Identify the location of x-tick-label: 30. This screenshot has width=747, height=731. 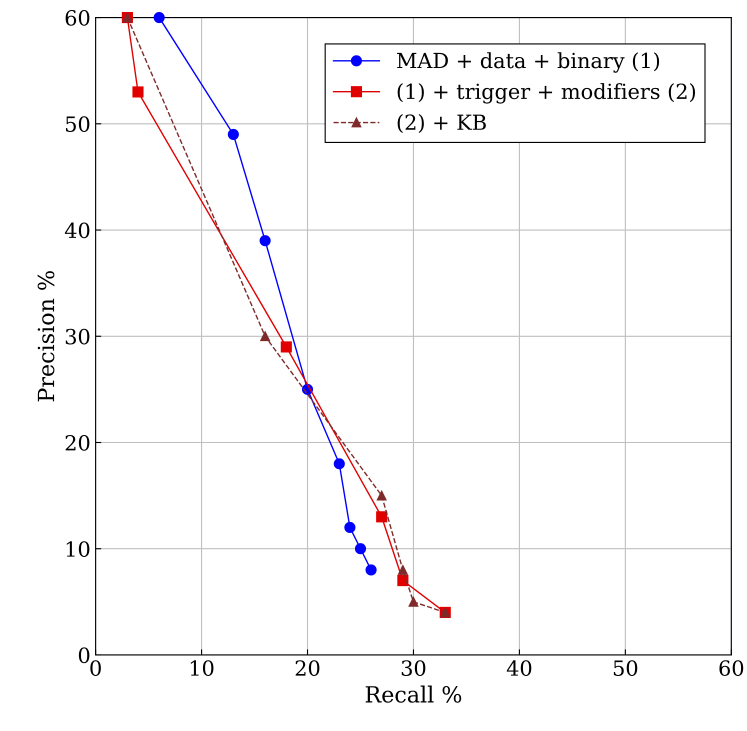
(414, 668).